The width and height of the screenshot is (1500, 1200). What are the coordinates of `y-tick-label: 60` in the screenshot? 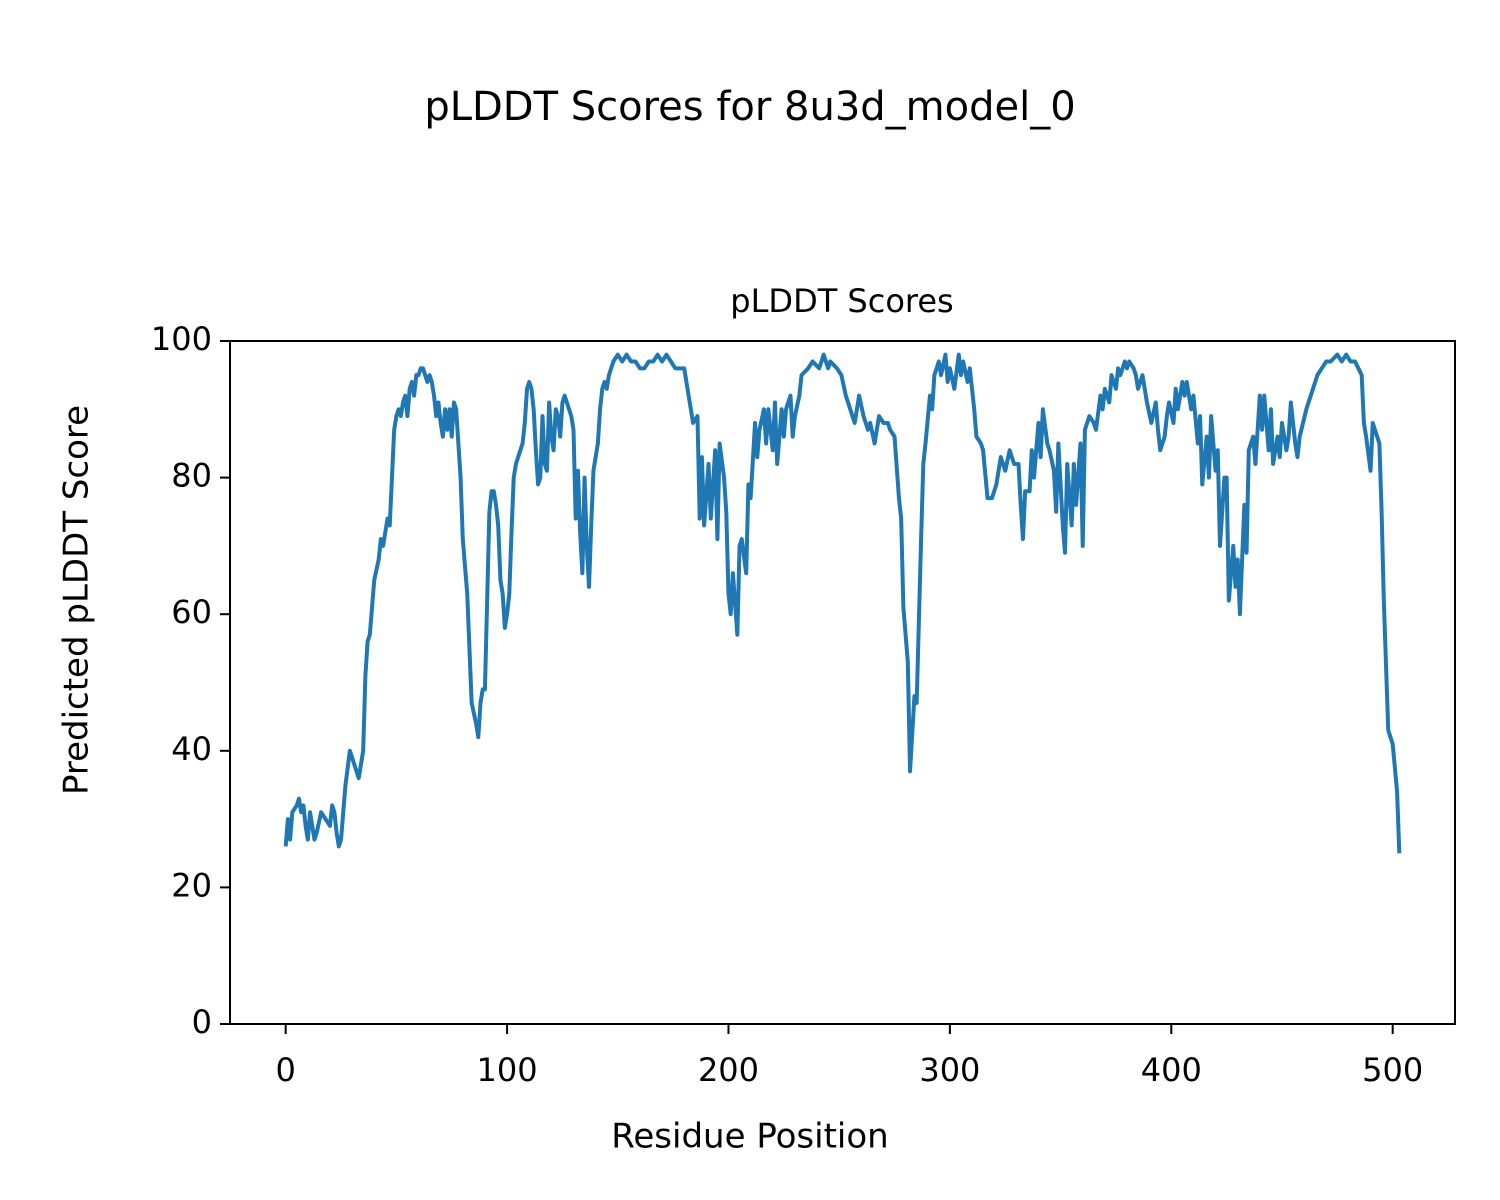 It's located at (191, 612).